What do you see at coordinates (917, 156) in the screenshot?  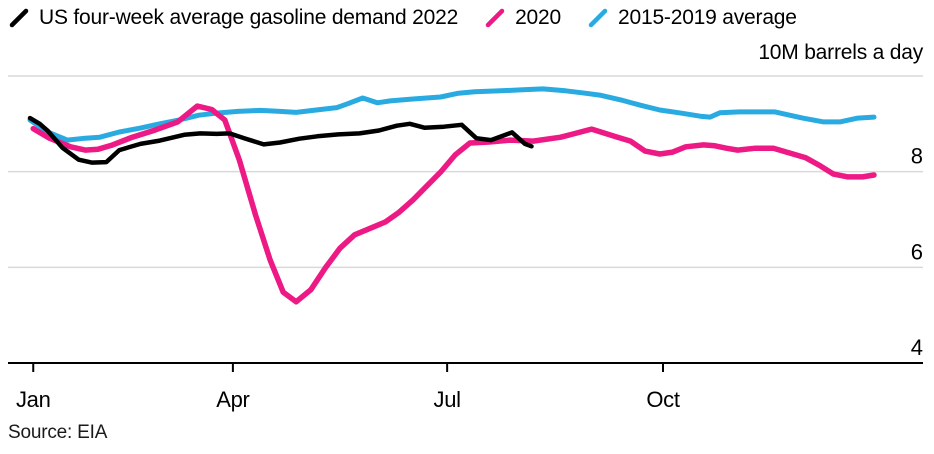 I see `y-tick-label-8: 8` at bounding box center [917, 156].